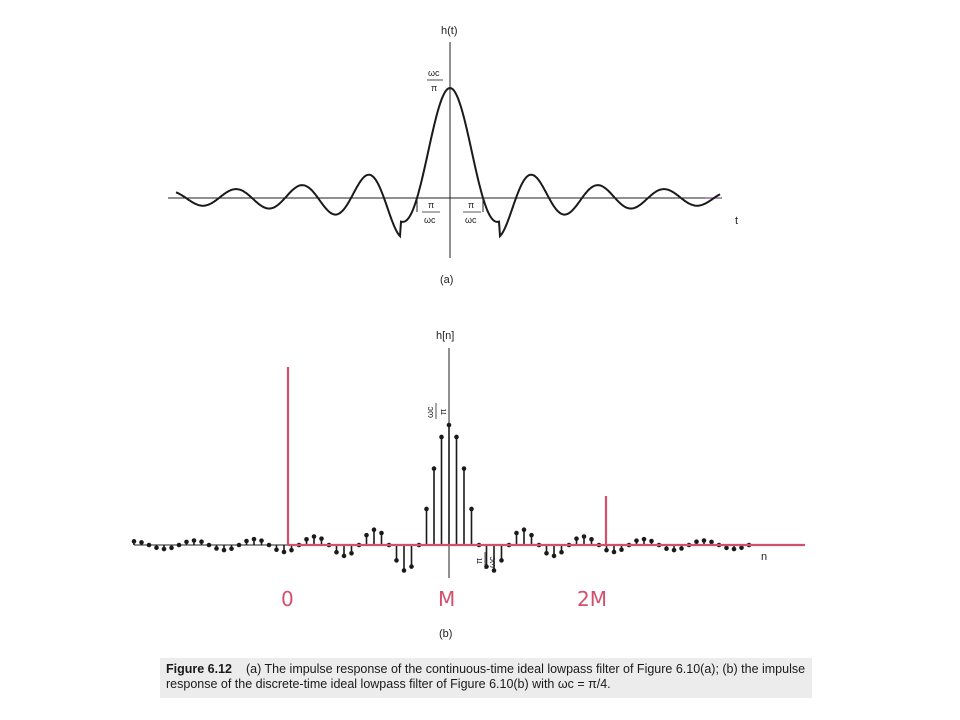 The width and height of the screenshot is (960, 720). I want to click on panel-a-xlabel: t, so click(736, 221).